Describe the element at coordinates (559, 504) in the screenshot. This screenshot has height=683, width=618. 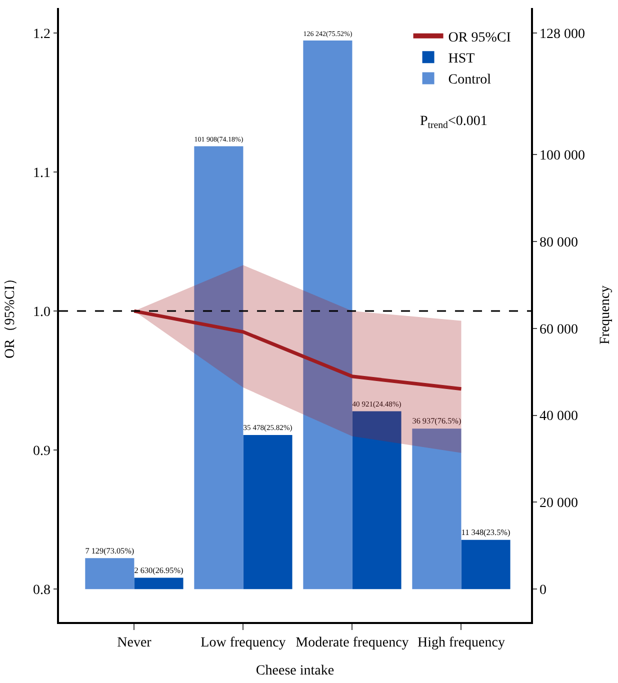
I see `y2-tick-label: 20 000` at that location.